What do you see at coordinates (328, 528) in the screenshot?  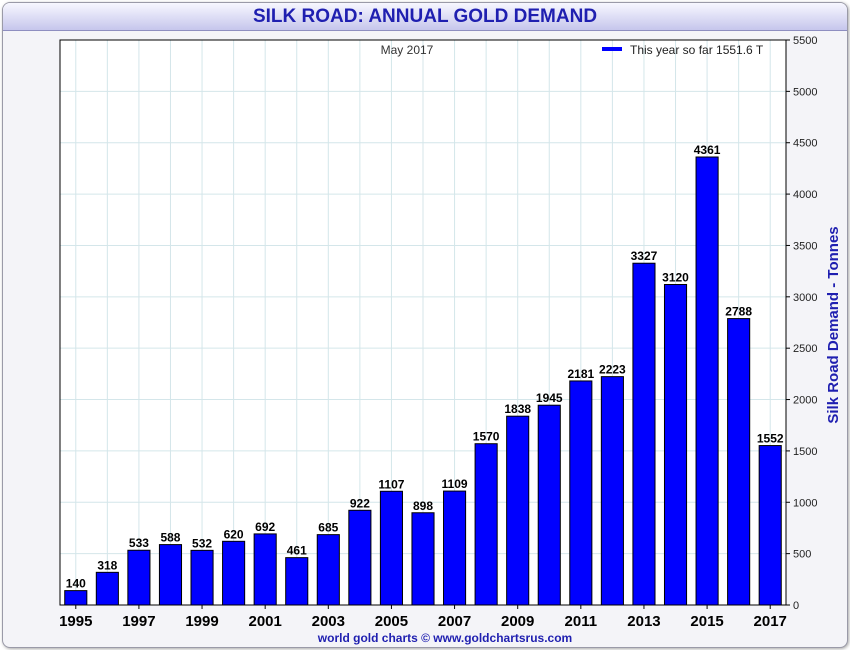 I see `data-label-2003: 685` at bounding box center [328, 528].